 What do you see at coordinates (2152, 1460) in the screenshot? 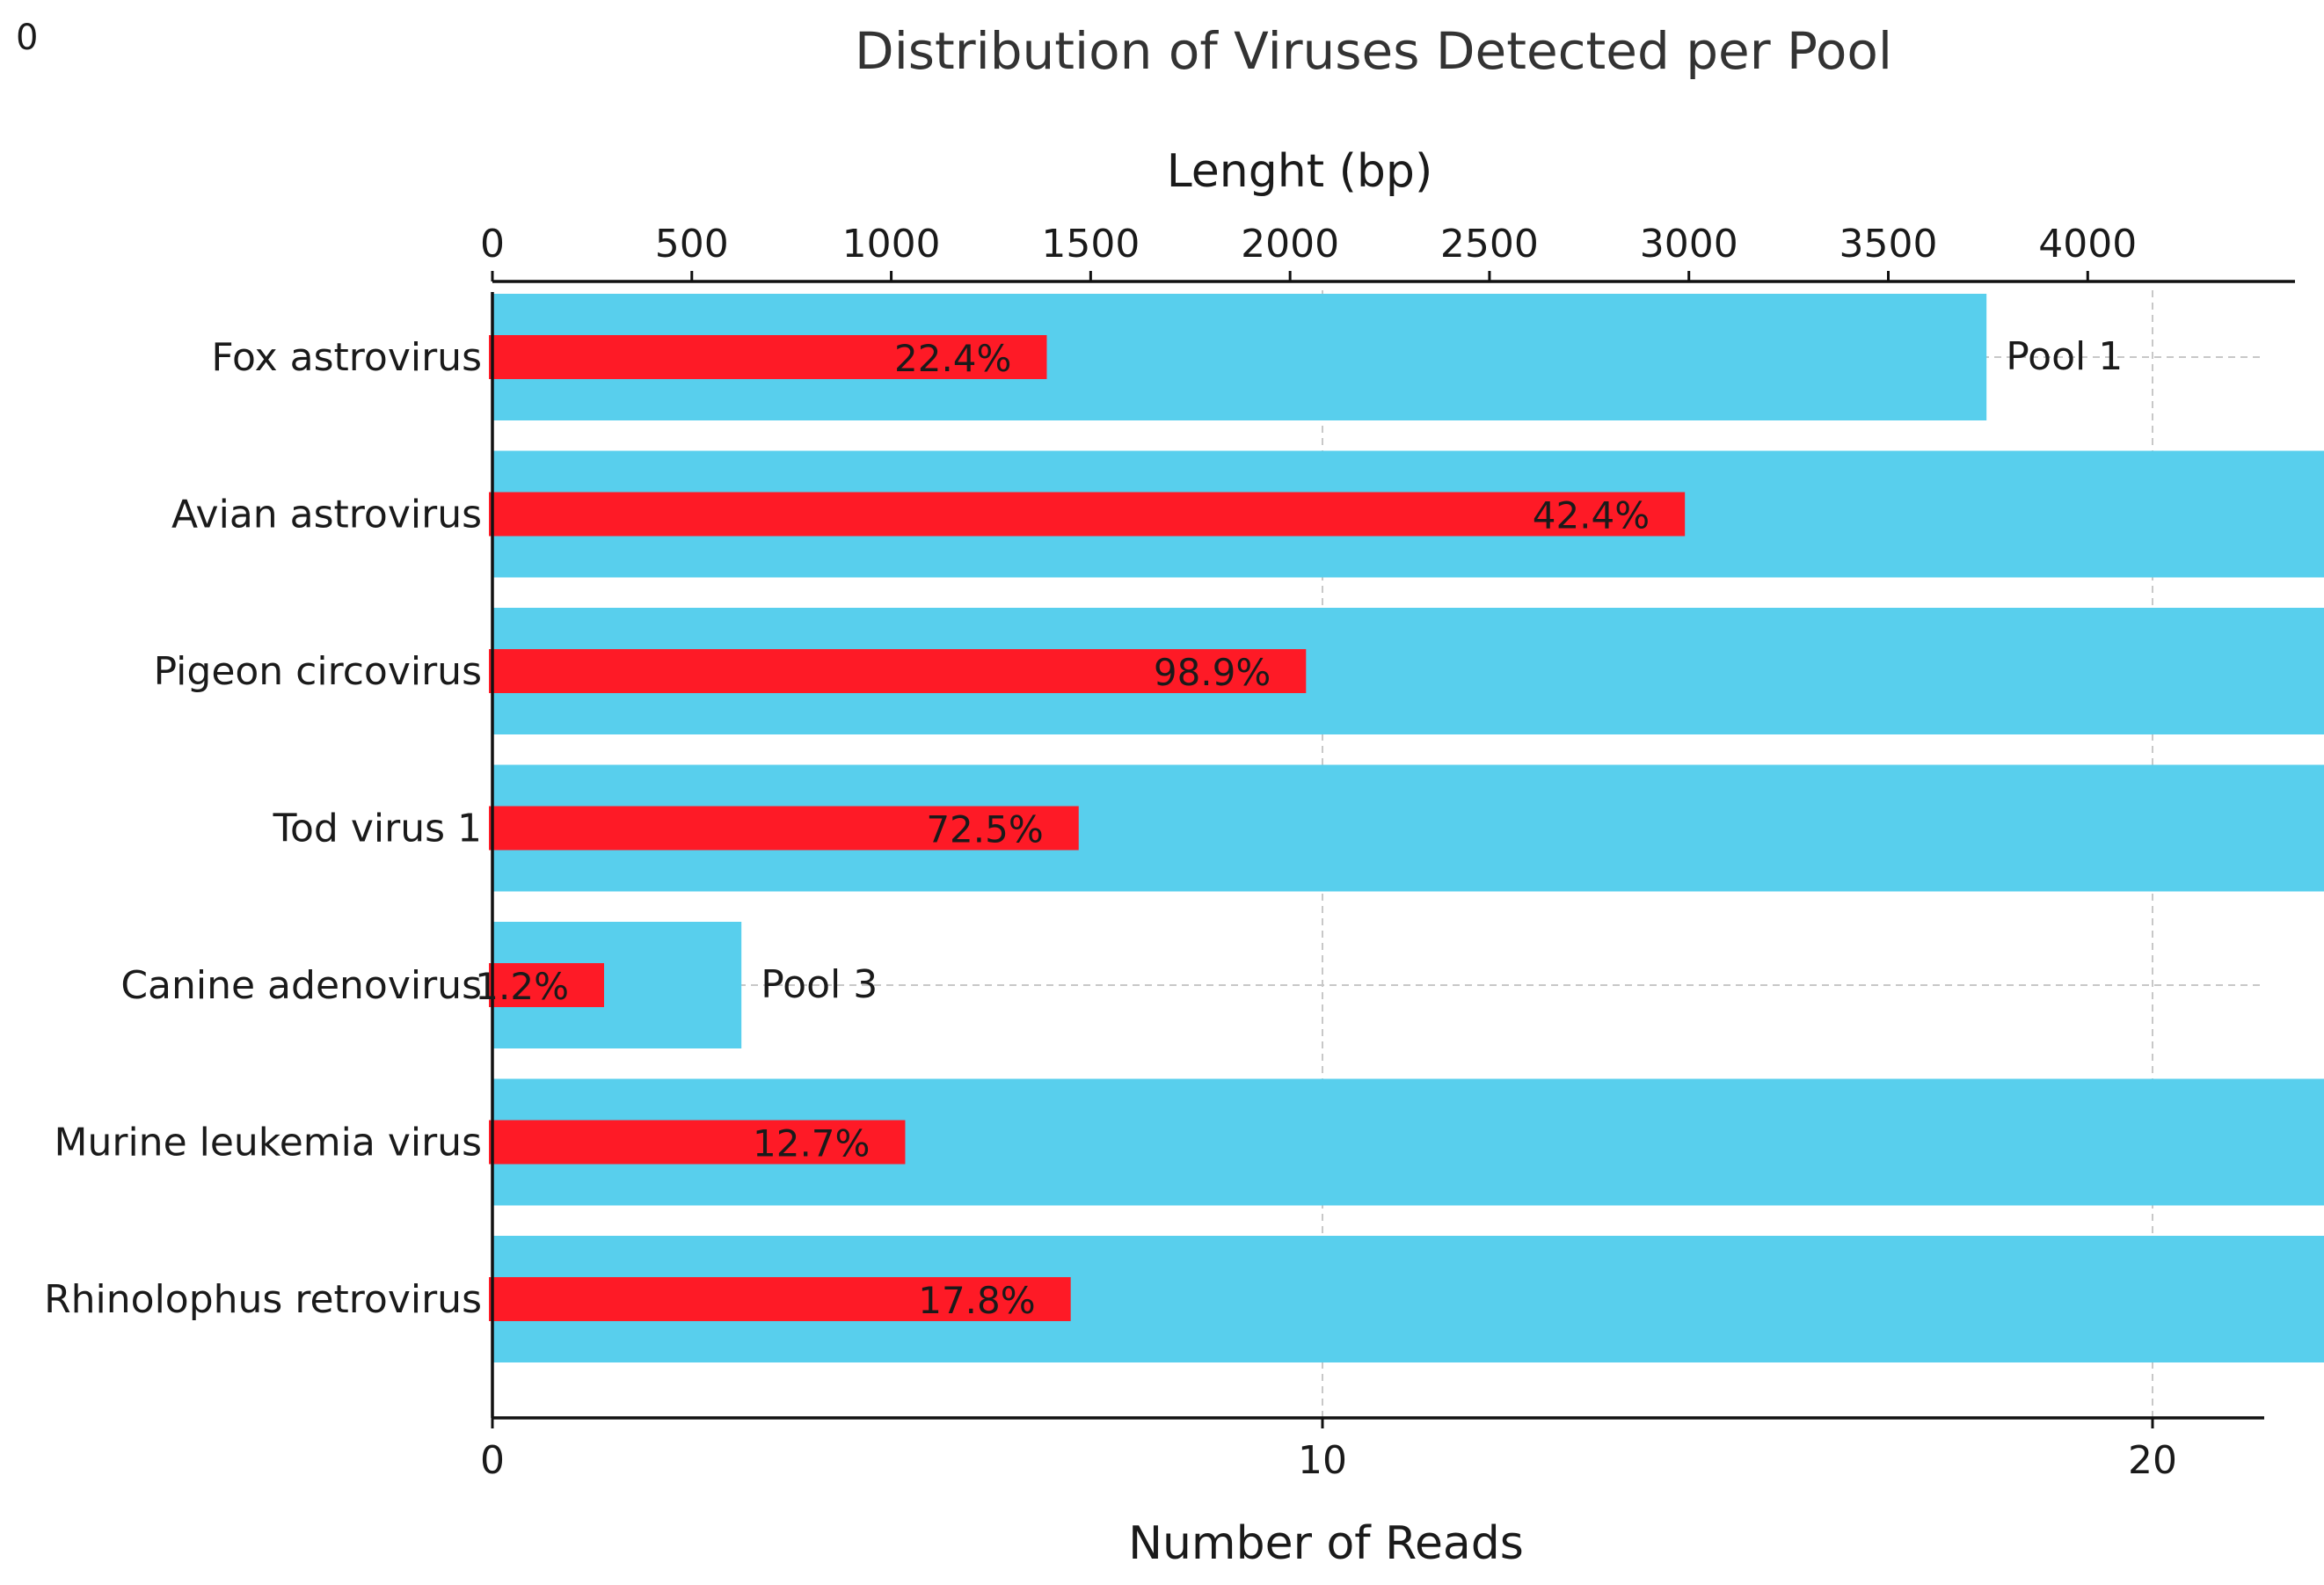
I see `bottom-tick-label: 20` at bounding box center [2152, 1460].